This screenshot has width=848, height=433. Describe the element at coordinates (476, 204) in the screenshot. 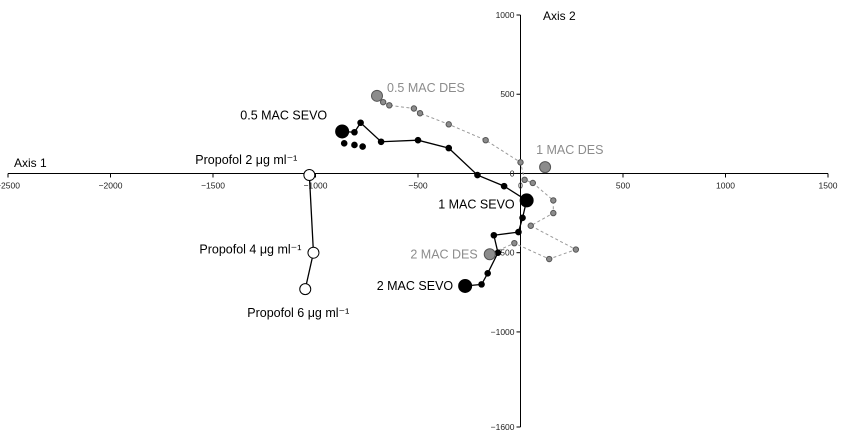

I see `sevo-point-label: 1 MAC SEVO` at that location.